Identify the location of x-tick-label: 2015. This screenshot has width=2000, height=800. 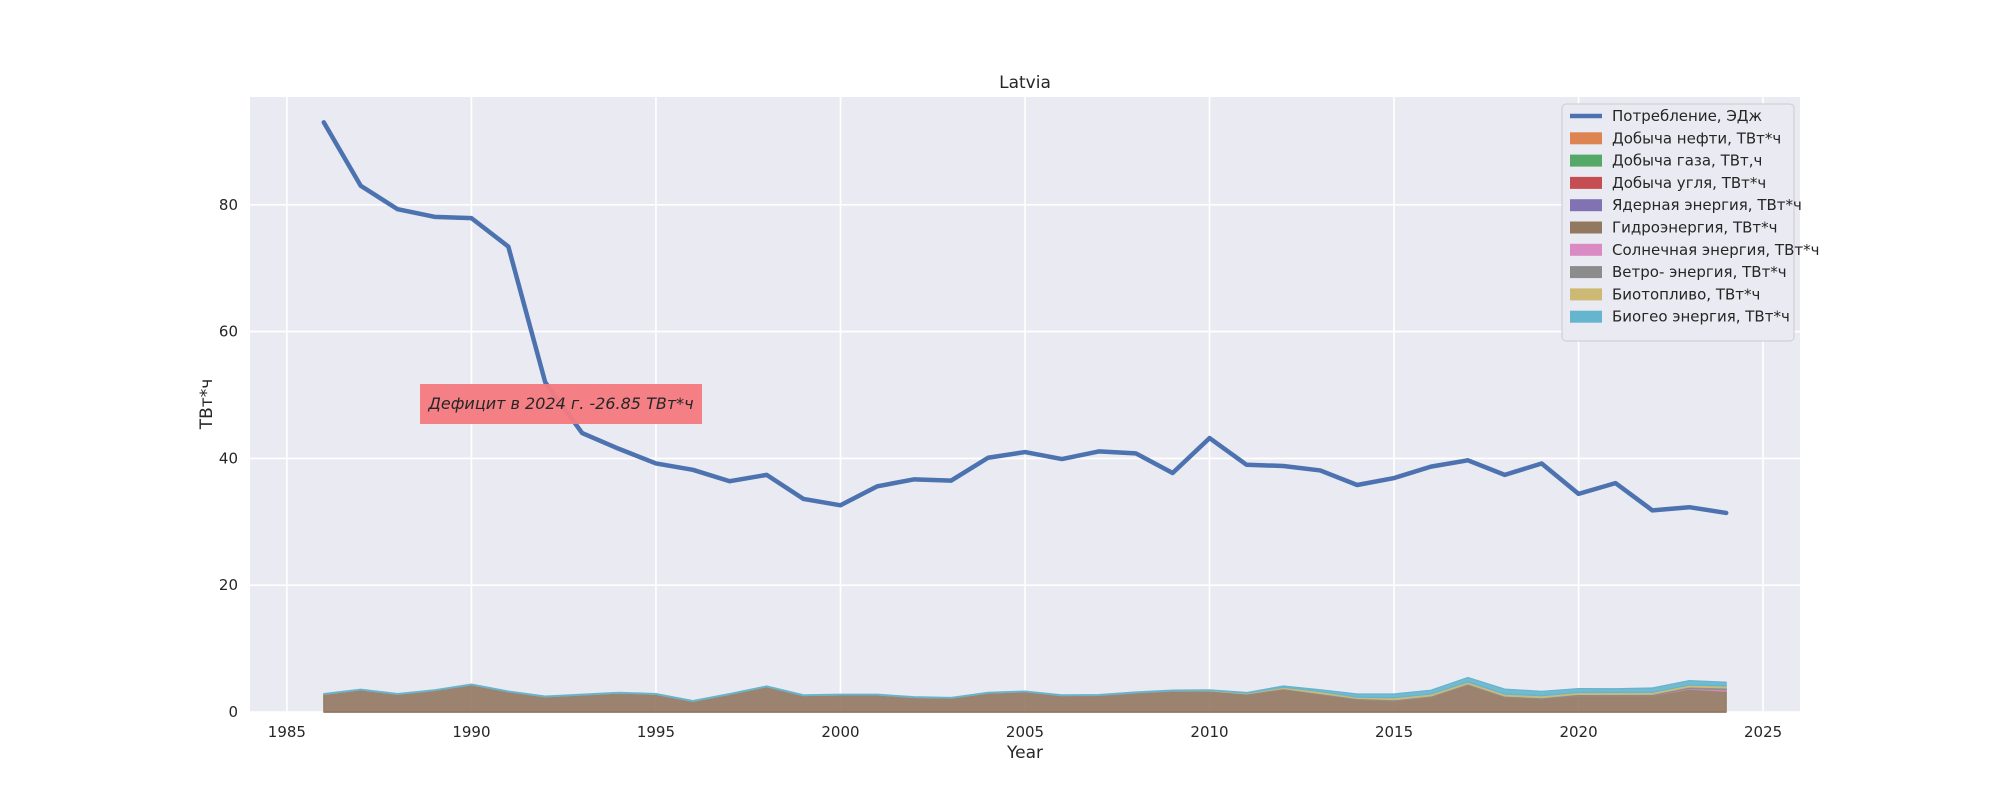
(1394, 732).